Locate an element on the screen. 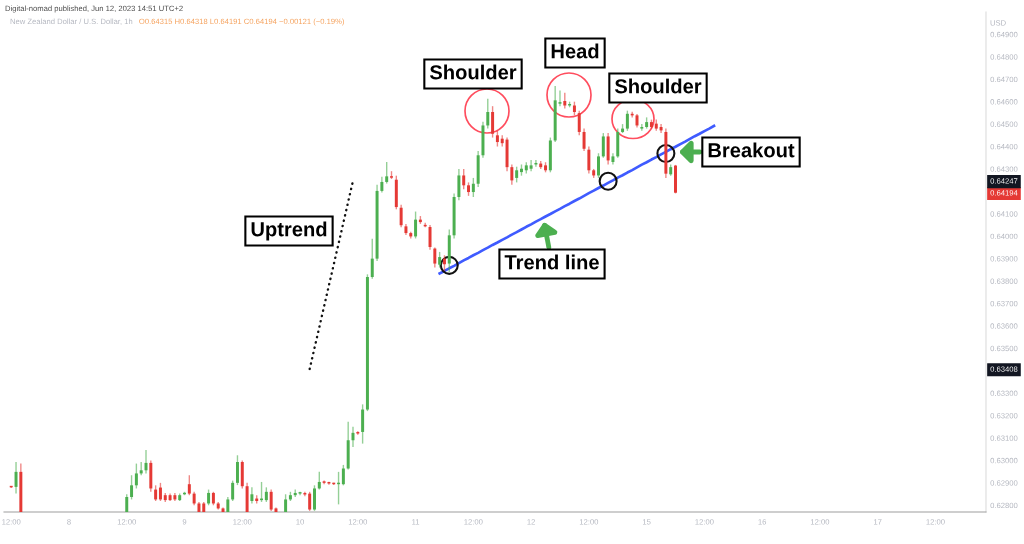  annotation: Breakout is located at coordinates (751, 150).